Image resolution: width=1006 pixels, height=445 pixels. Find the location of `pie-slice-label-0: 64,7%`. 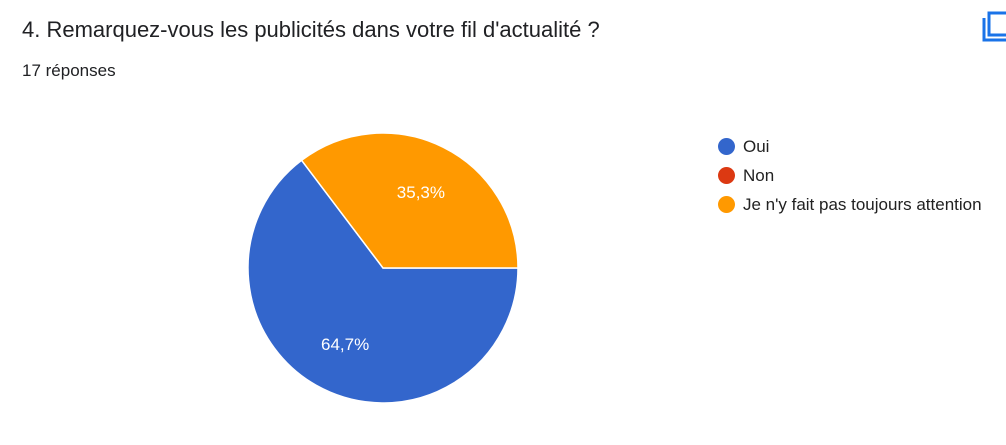

pie-slice-label-0: 64,7% is located at coordinates (345, 344).